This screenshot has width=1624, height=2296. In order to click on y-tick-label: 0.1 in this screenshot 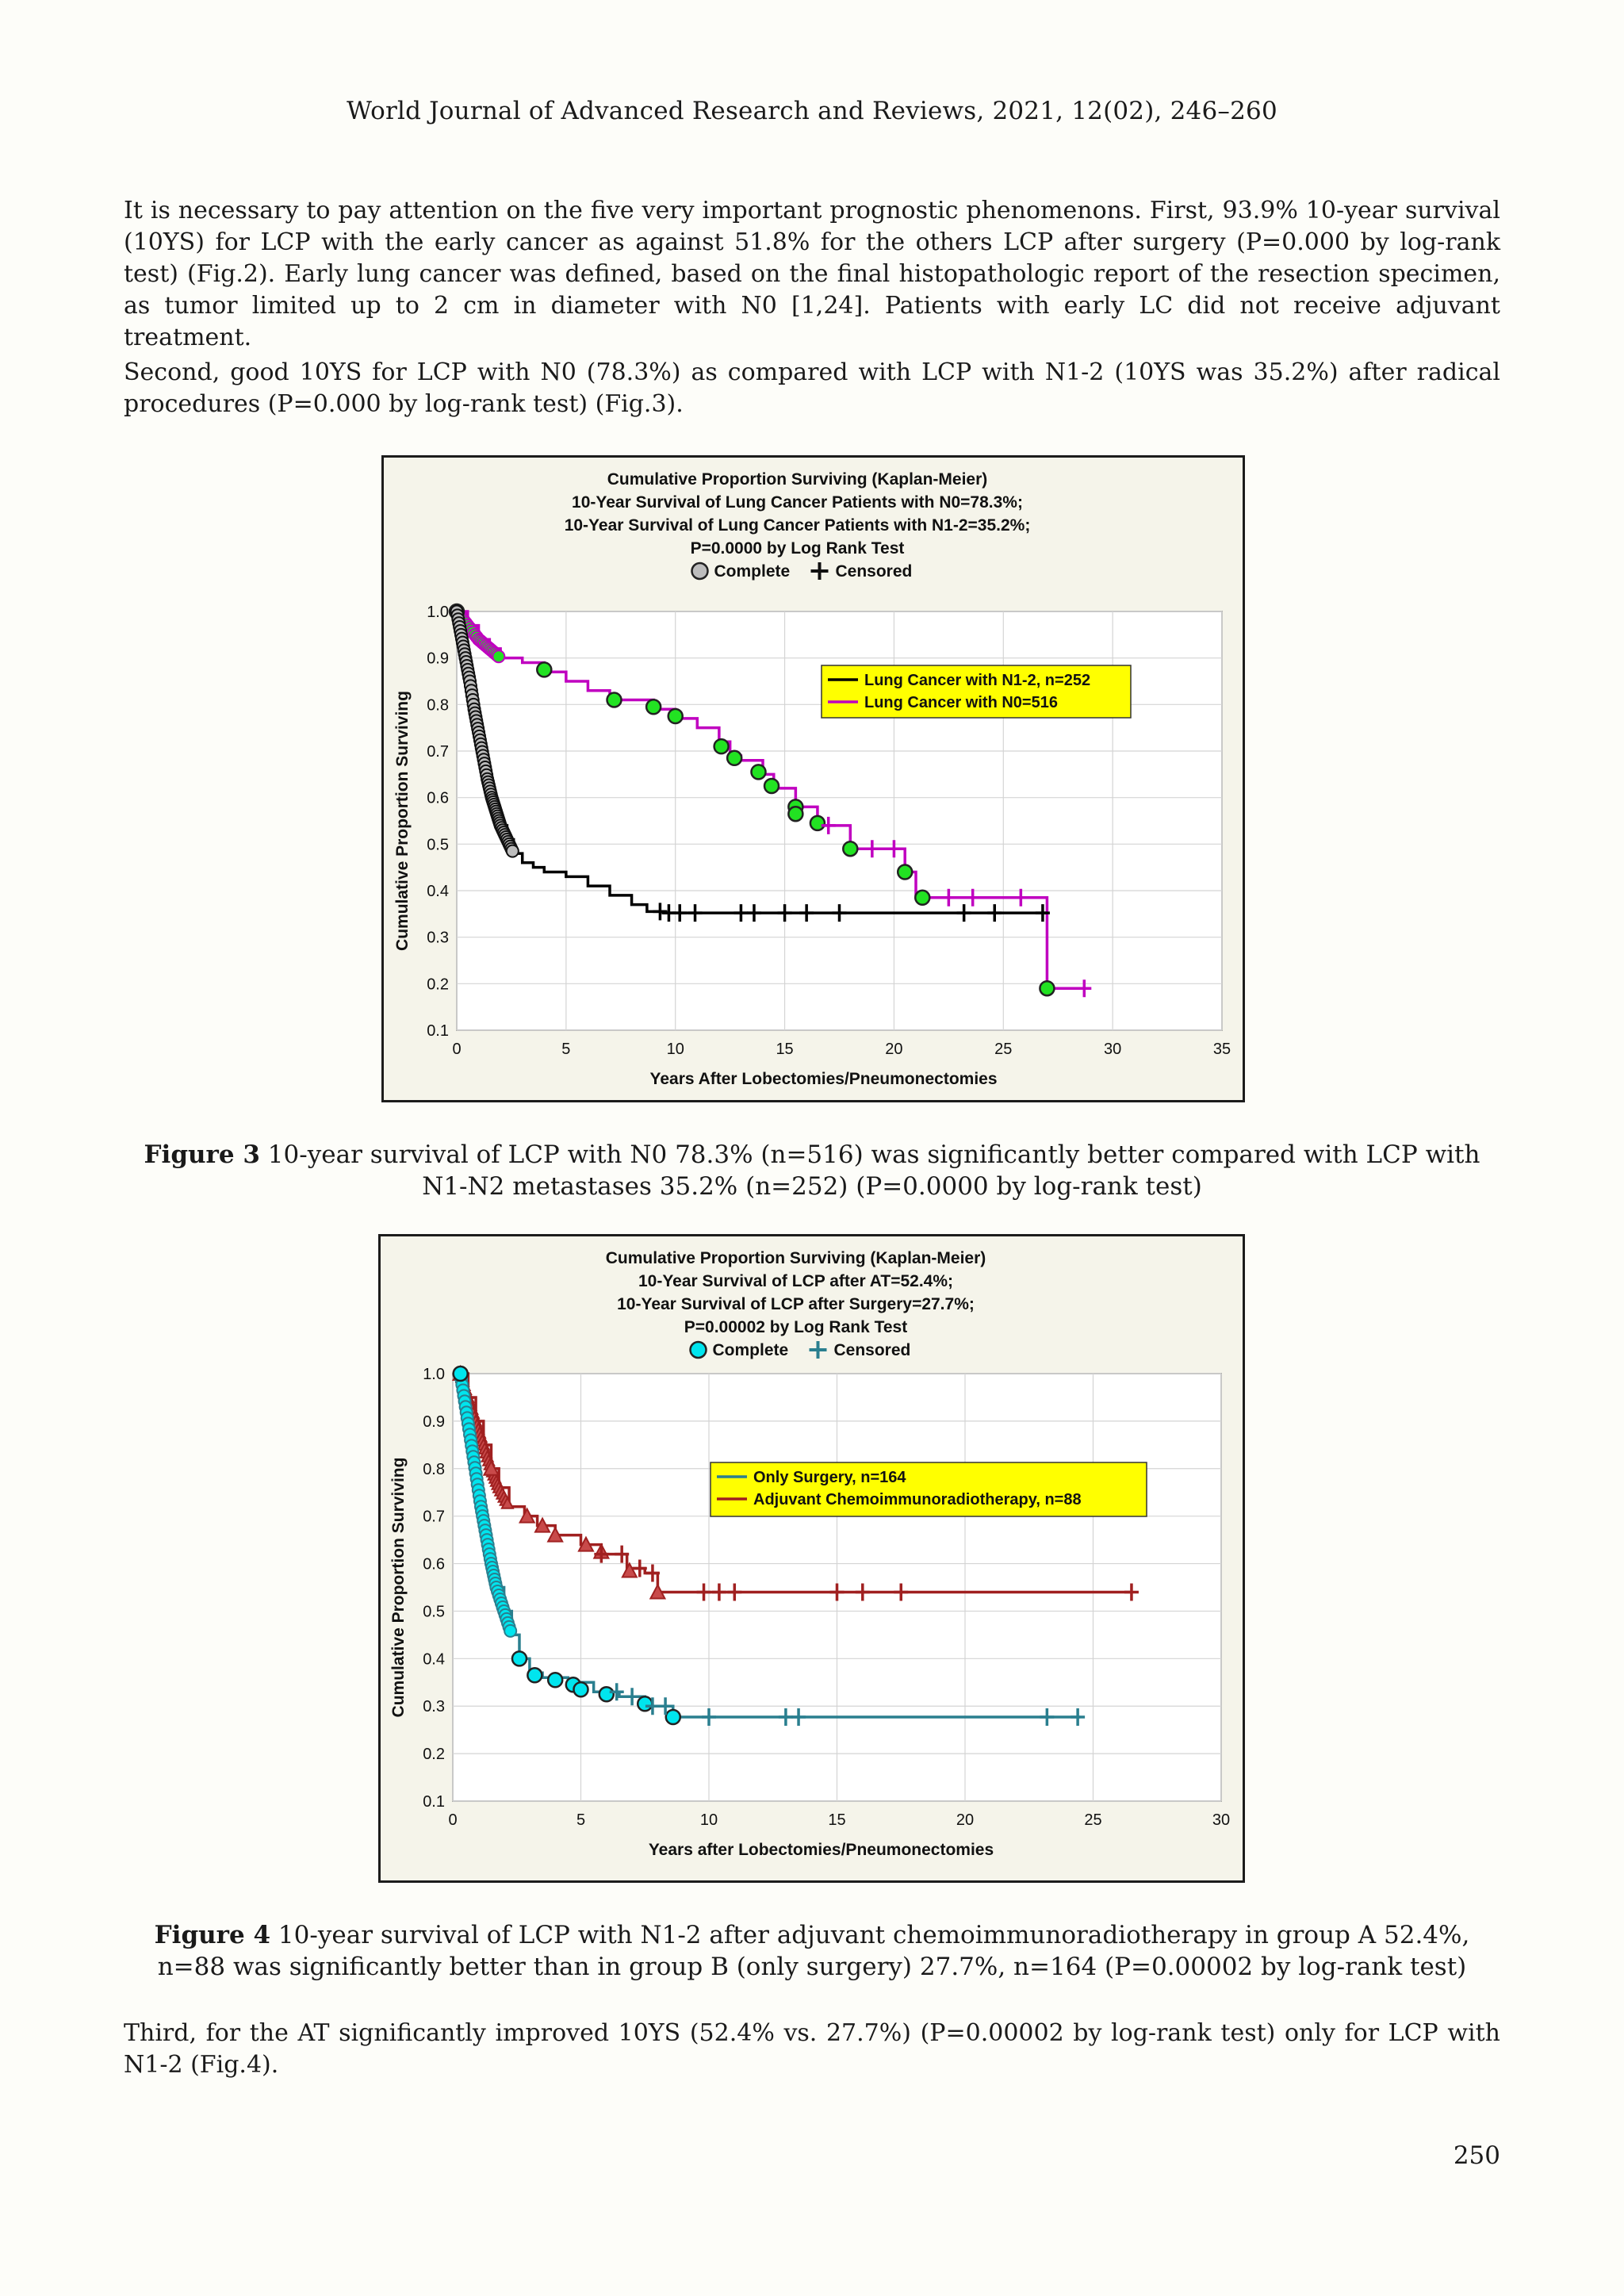, I will do `click(438, 1031)`.